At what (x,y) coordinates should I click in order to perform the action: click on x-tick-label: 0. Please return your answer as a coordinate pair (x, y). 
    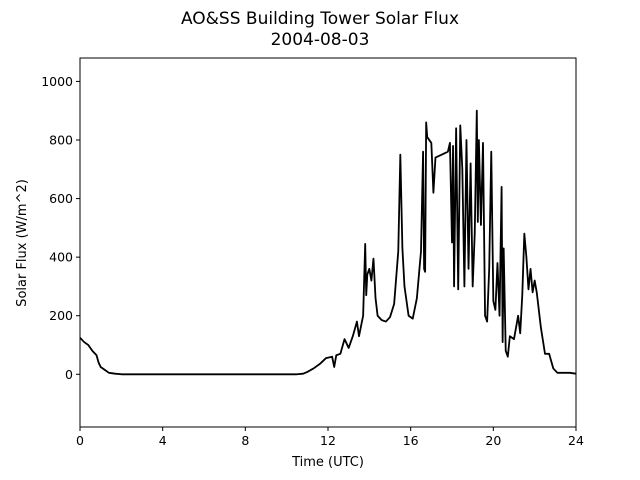
    Looking at the image, I should click on (80, 440).